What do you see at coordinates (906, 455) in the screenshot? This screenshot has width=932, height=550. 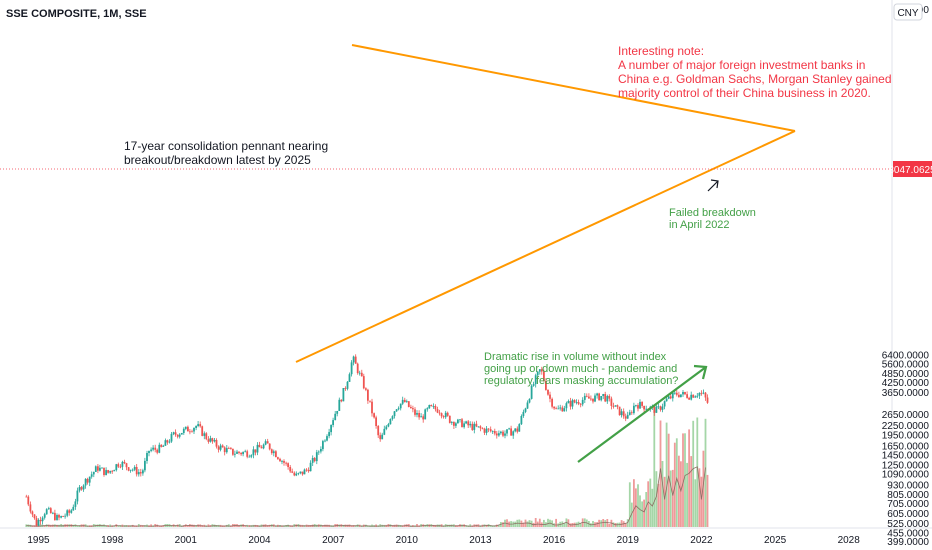 I see `price-tick-label: 1450.0000` at bounding box center [906, 455].